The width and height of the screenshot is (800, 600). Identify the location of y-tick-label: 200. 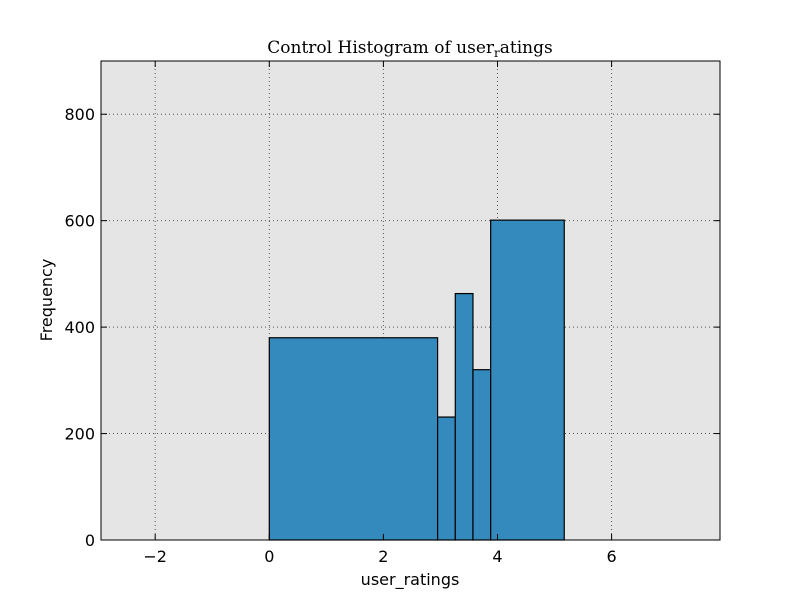
(79, 434).